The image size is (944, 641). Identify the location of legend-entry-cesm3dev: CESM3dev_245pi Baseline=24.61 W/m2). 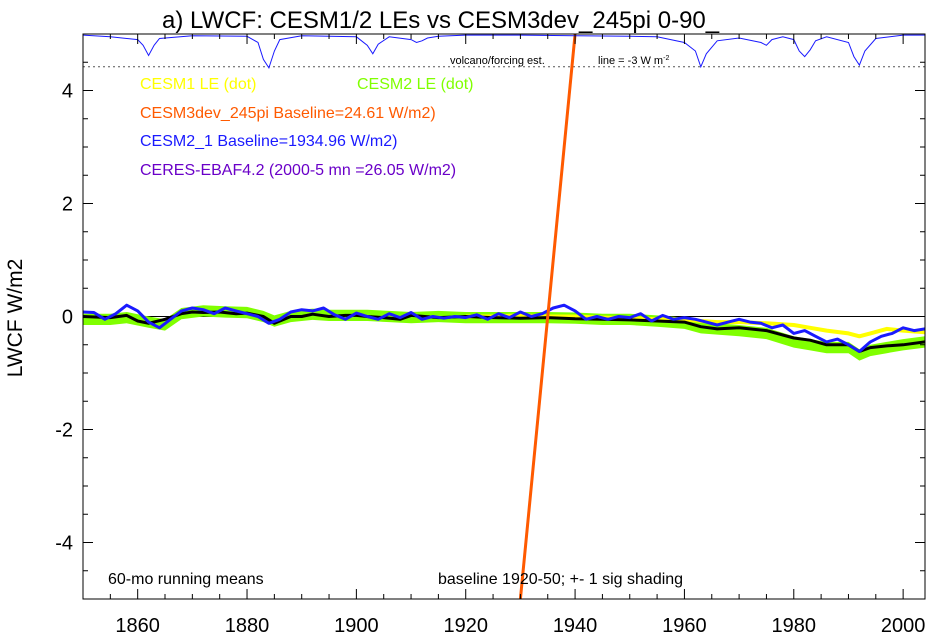
(288, 113).